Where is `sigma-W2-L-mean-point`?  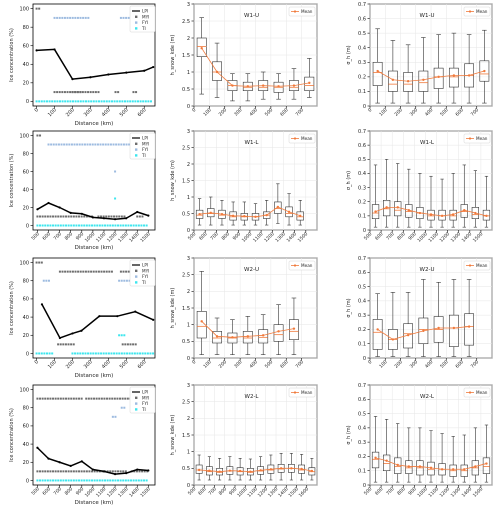
sigma-W2-L-mean-point is located at coordinates (420, 466).